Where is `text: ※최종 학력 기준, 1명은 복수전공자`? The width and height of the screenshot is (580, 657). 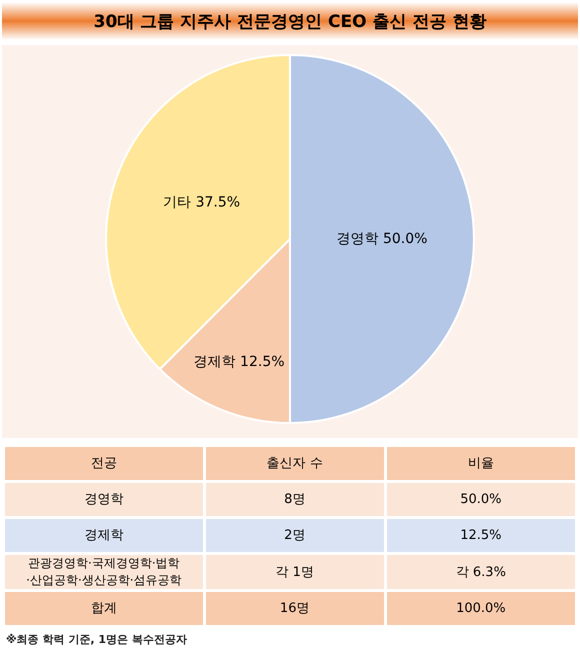 text: ※최종 학력 기준, 1명은 복수전공자 is located at coordinates (96, 639).